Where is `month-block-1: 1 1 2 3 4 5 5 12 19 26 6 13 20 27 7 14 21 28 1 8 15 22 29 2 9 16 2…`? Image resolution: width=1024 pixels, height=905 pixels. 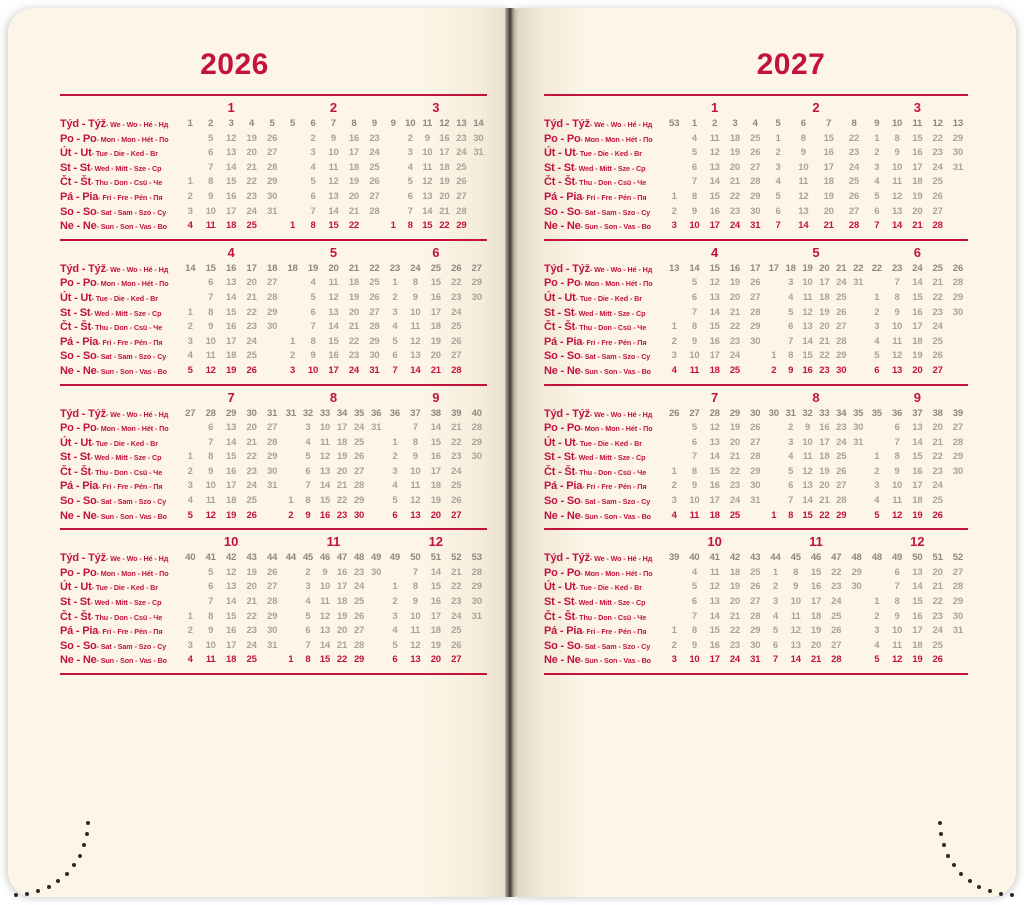 month-block-1: 1 1 2 3 4 5 5 12 19 26 6 13 20 27 7 14 21 28 1 8 15 22 29 2 9 16 2… is located at coordinates (231, 166).